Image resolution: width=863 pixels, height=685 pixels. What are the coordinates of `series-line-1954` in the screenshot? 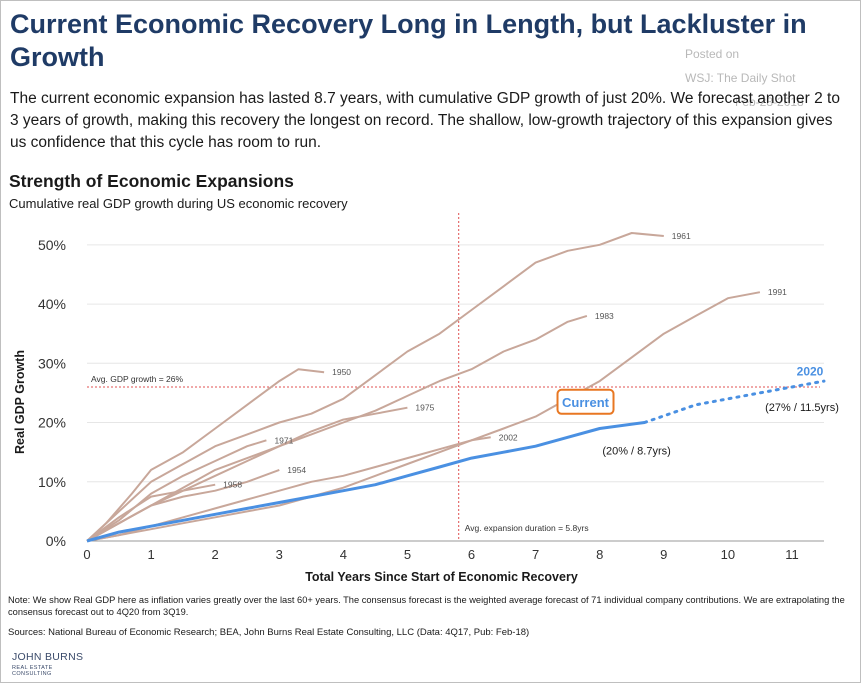 It's located at (183, 505).